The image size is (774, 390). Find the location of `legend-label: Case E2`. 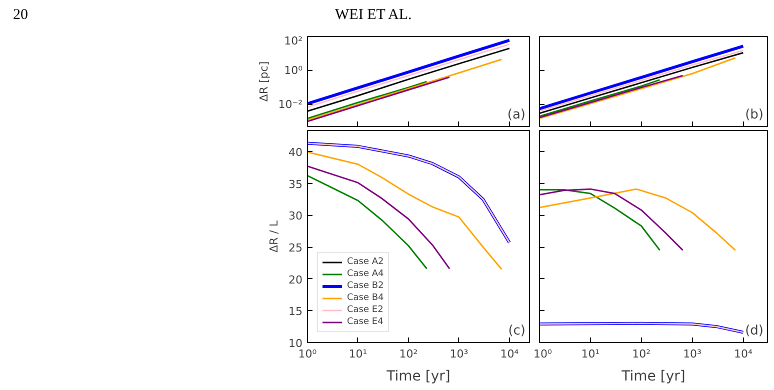

legend-label: Case E2 is located at coordinates (365, 310).